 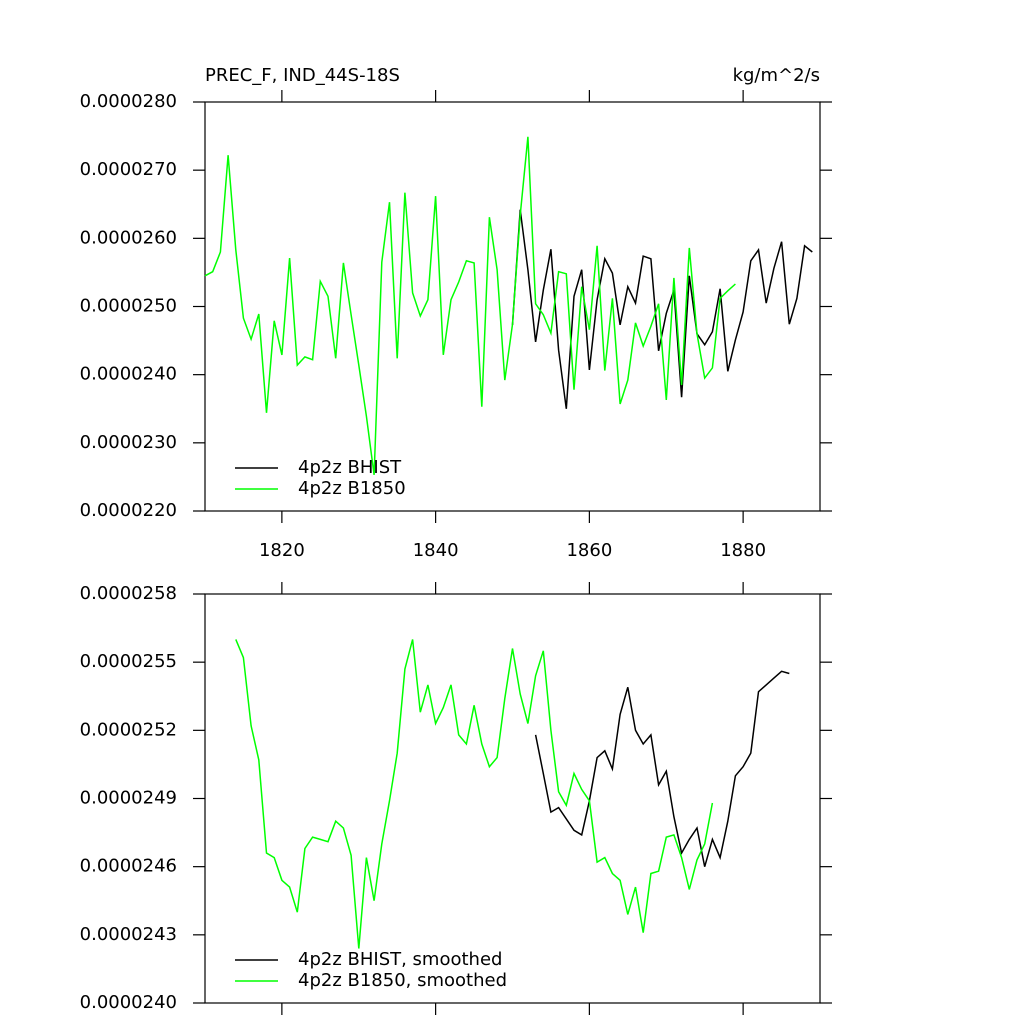 What do you see at coordinates (589, 550) in the screenshot?
I see `x-tick-label: 1860` at bounding box center [589, 550].